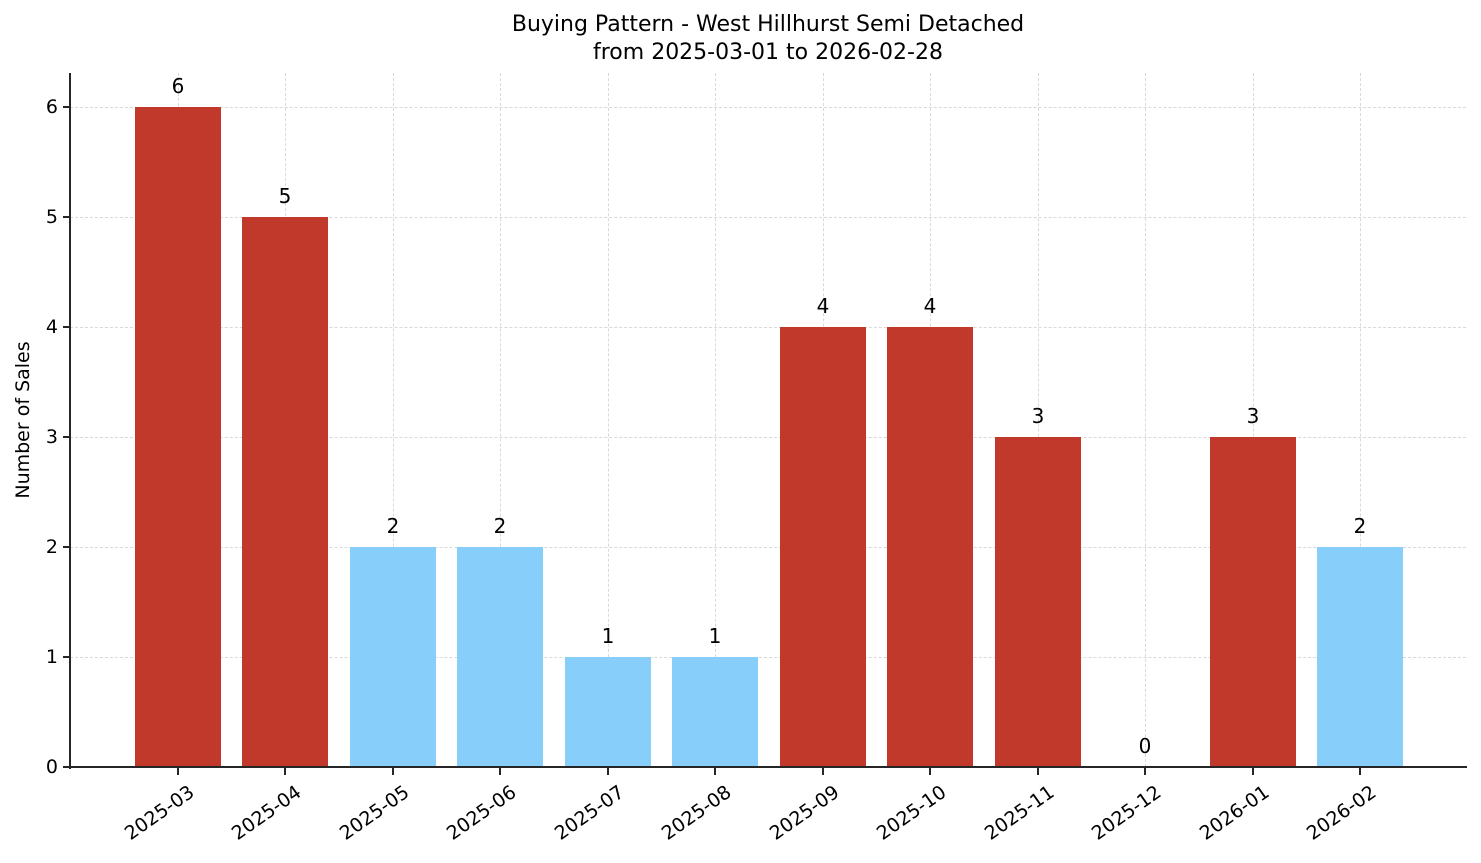 This screenshot has height=863, width=1481. What do you see at coordinates (266, 813) in the screenshot?
I see `x-tick-label: 2025-04` at bounding box center [266, 813].